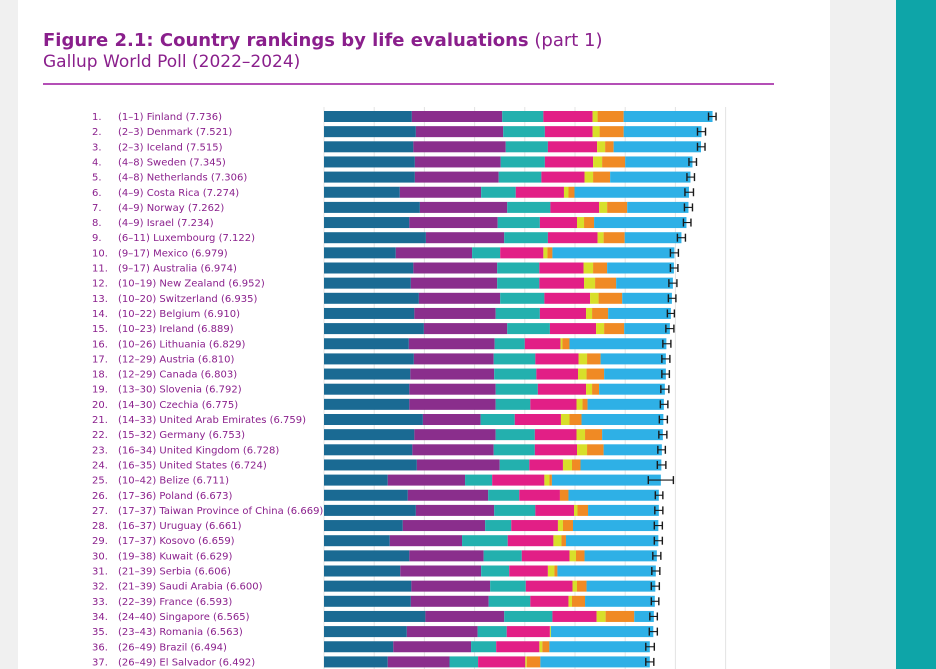 The height and width of the screenshot is (669, 936). Describe the element at coordinates (177, 375) in the screenshot. I see `row-label: (12–29) Canada (6.803)` at that location.